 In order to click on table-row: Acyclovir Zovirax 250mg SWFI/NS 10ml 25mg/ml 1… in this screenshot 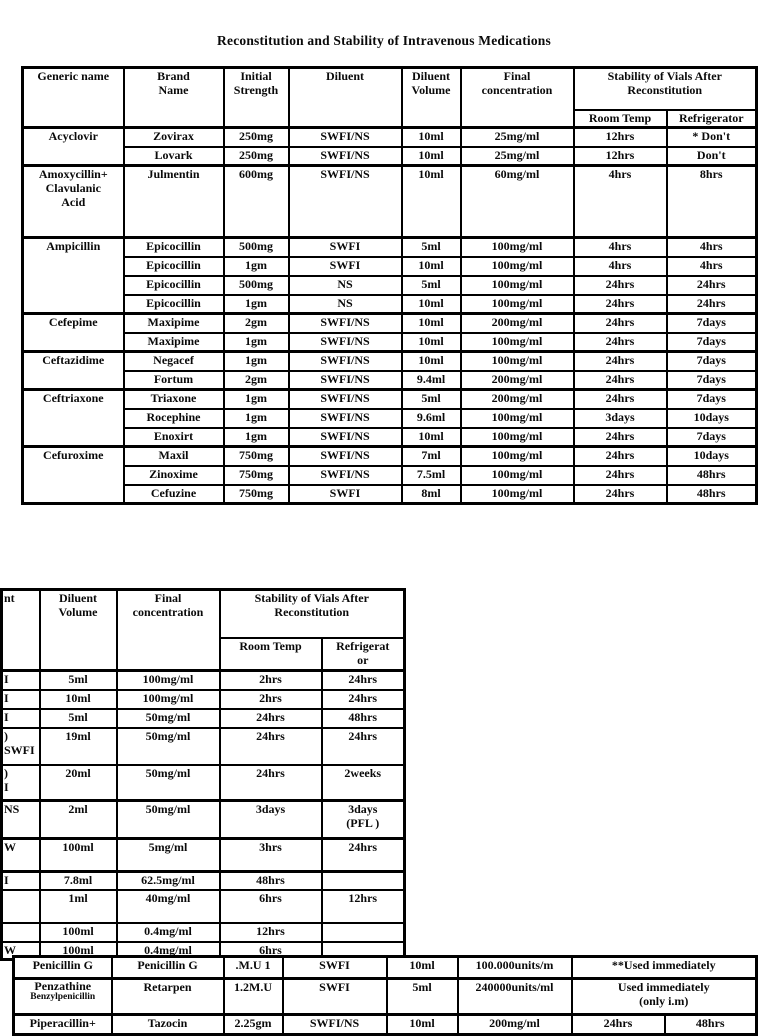, I will do `click(389, 146)`.